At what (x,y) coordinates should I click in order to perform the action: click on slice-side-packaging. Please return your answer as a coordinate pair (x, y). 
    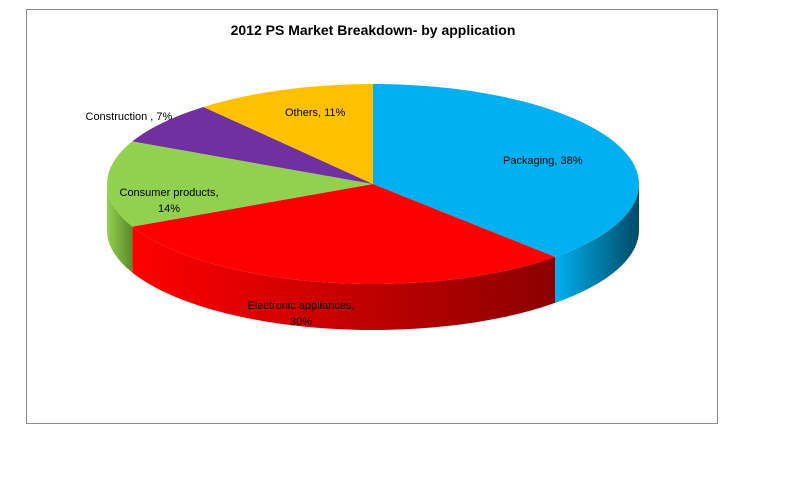
    Looking at the image, I should click on (597, 243).